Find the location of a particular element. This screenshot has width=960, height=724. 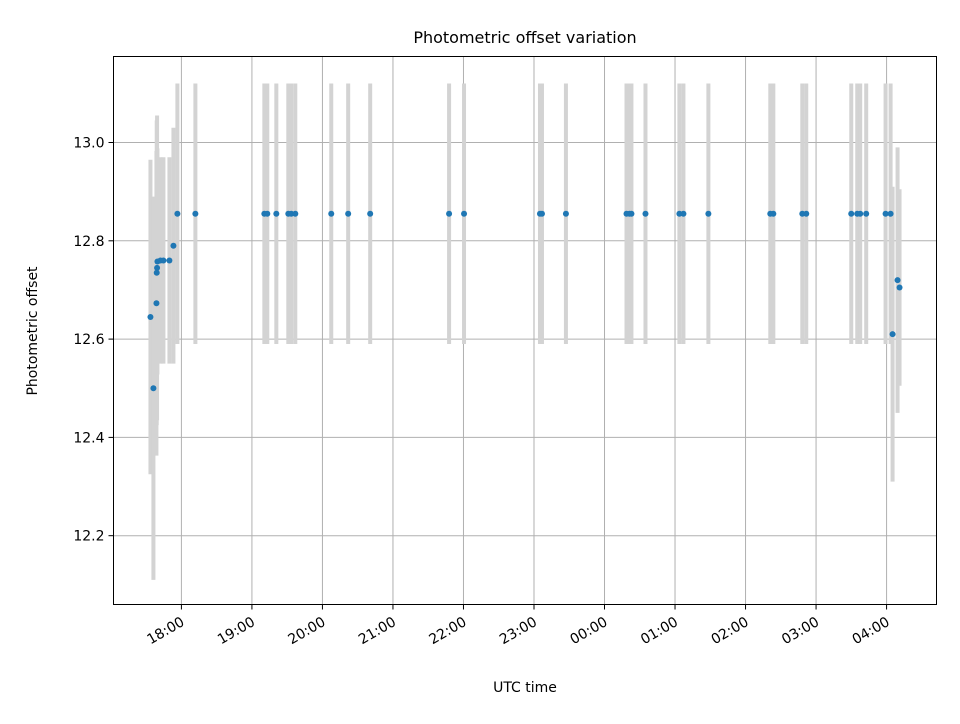

x-tick-label: 18:00 is located at coordinates (165, 631).